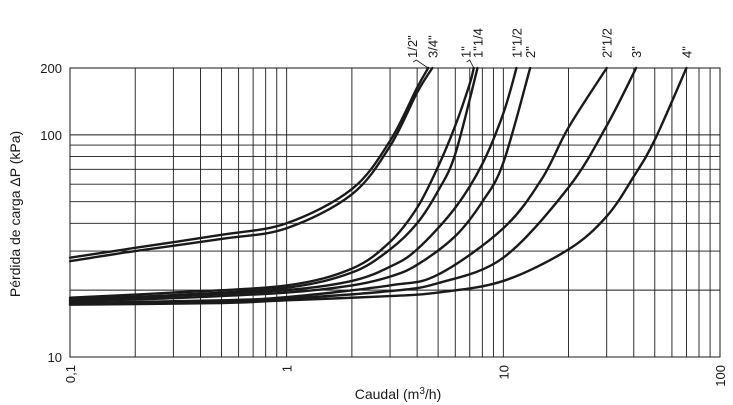 This screenshot has height=405, width=733. Describe the element at coordinates (478, 43) in the screenshot. I see `series-label: 1"1/4` at that location.